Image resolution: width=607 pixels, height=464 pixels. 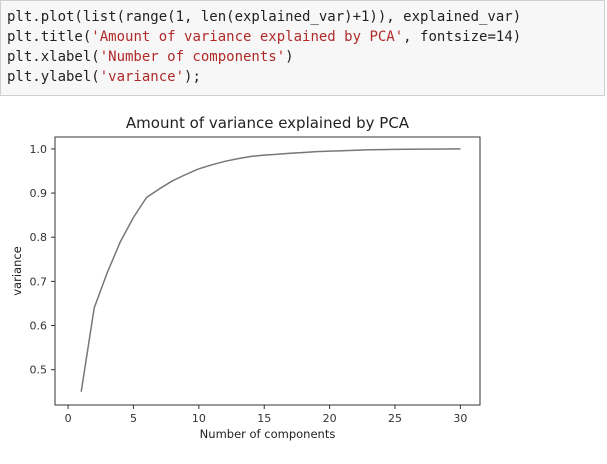 I want to click on code-string-token: 'Amount of variance explained by PCA', so click(x=247, y=37).